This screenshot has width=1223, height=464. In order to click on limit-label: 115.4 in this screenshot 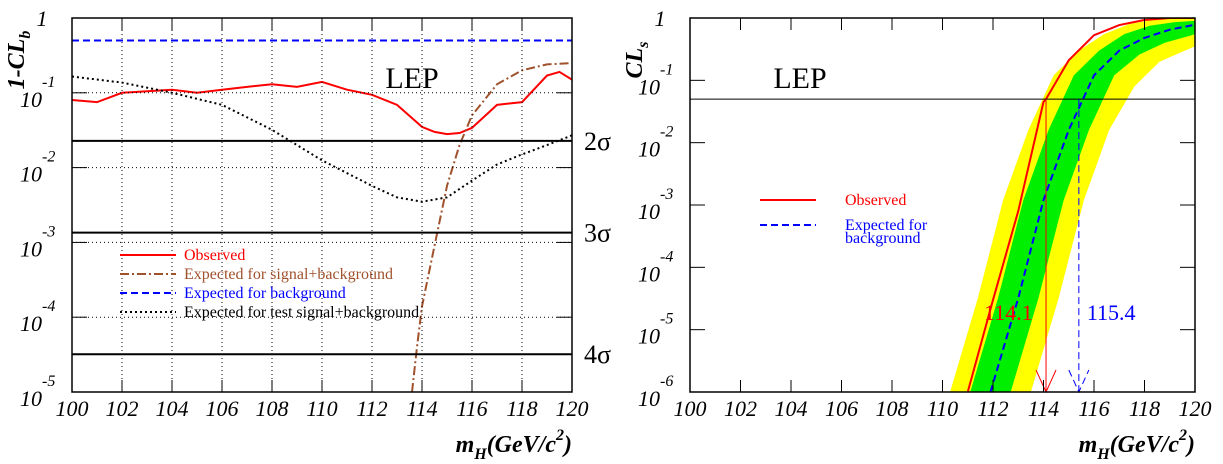, I will do `click(1111, 312)`.